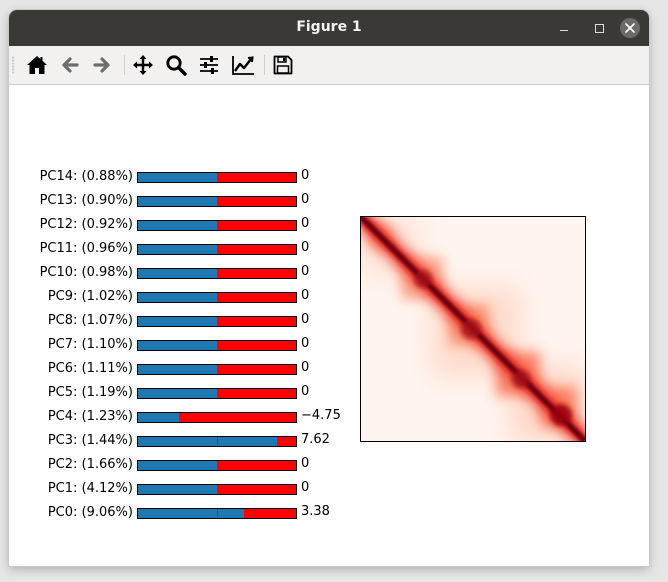  I want to click on title-bar: Figure 1, so click(329, 28).